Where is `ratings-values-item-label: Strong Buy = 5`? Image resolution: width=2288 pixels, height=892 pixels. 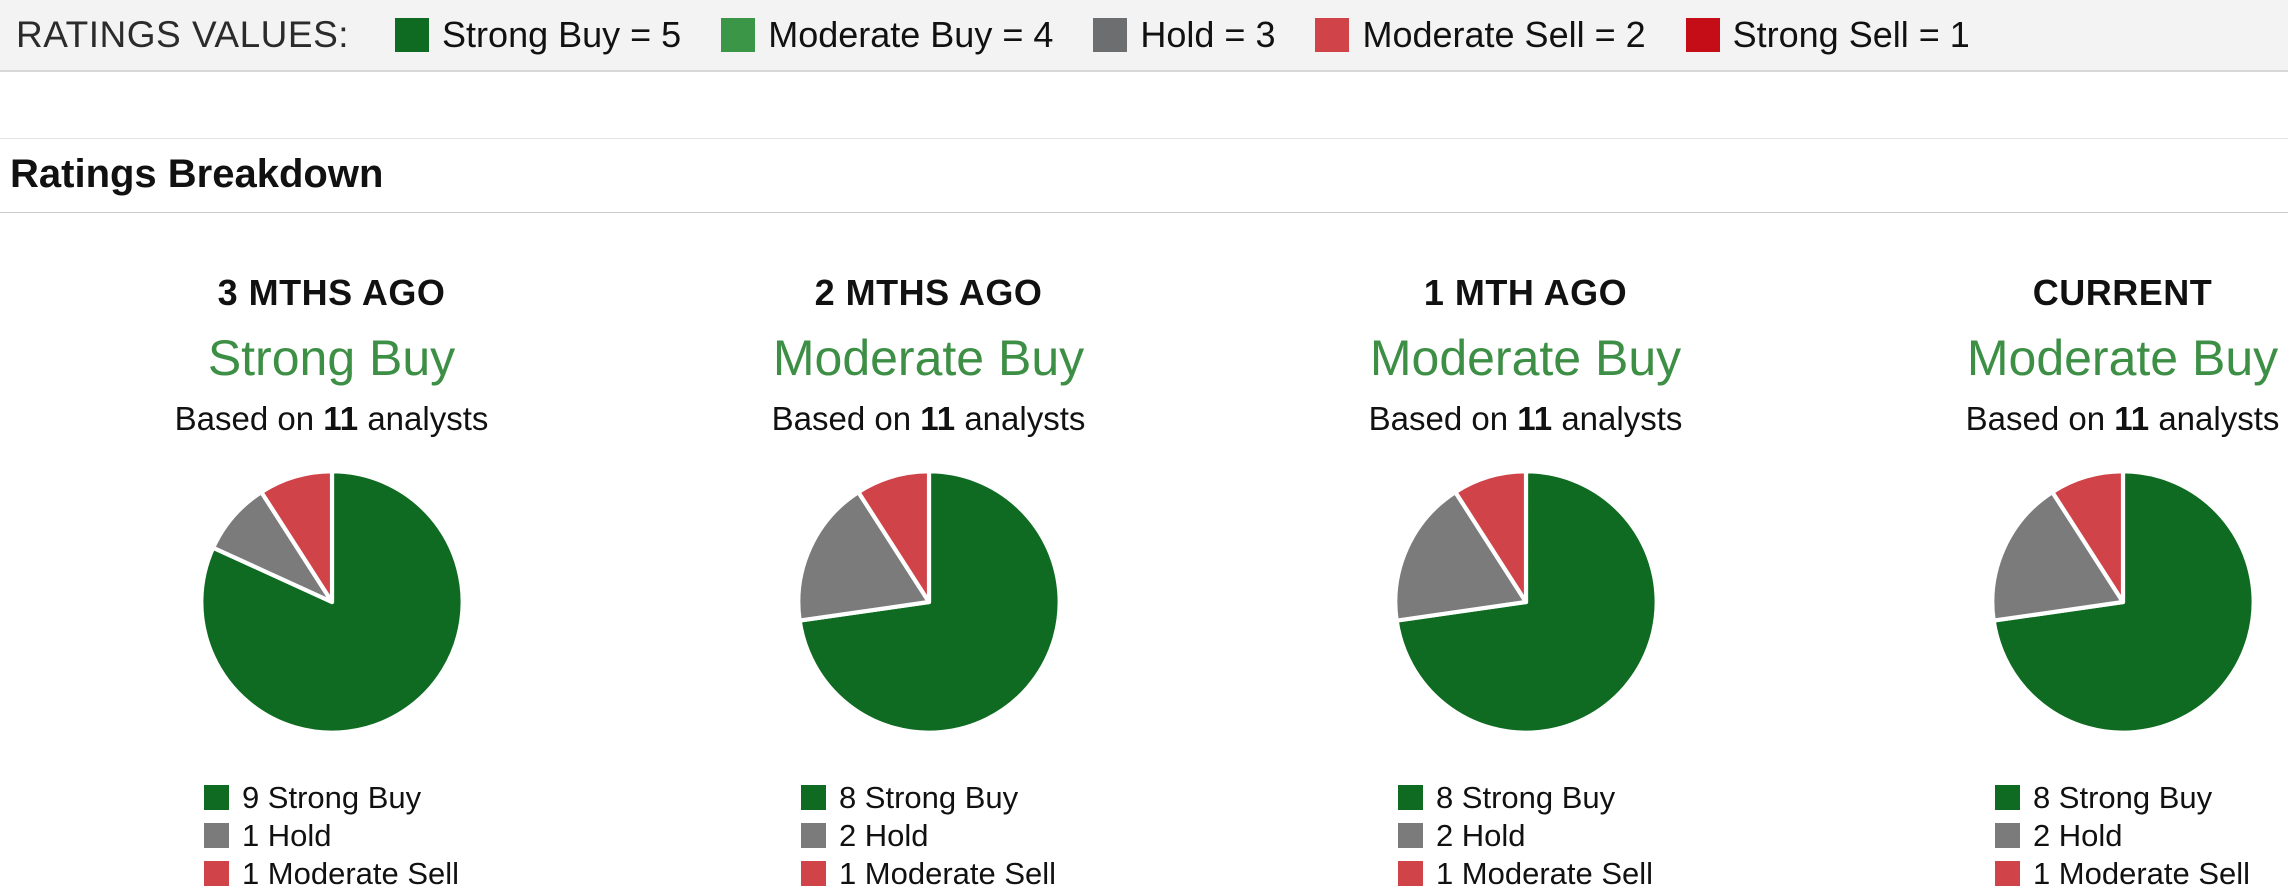 ratings-values-item-label: Strong Buy = 5 is located at coordinates (562, 34).